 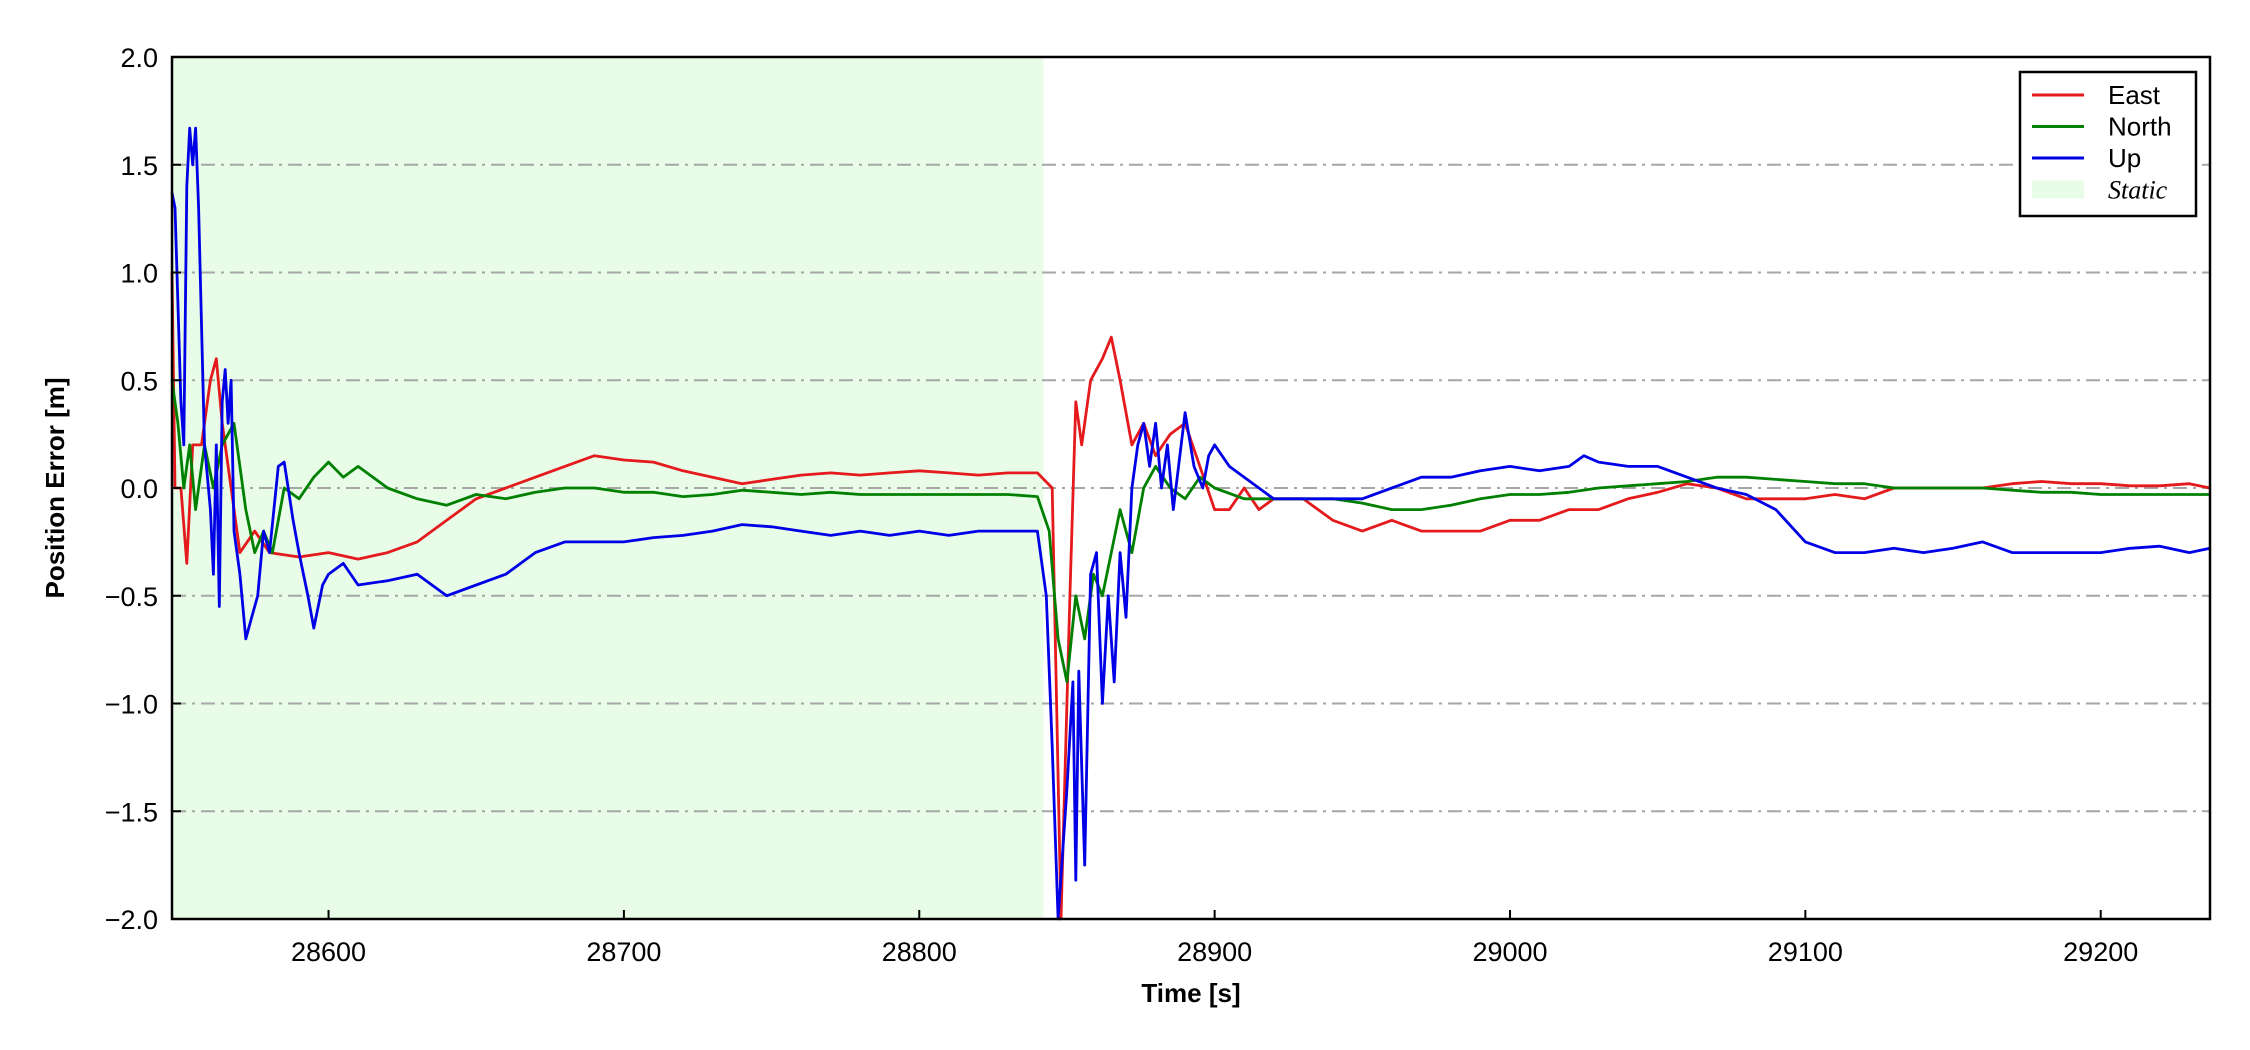 What do you see at coordinates (1805, 952) in the screenshot?
I see `x-tick-label: 29100` at bounding box center [1805, 952].